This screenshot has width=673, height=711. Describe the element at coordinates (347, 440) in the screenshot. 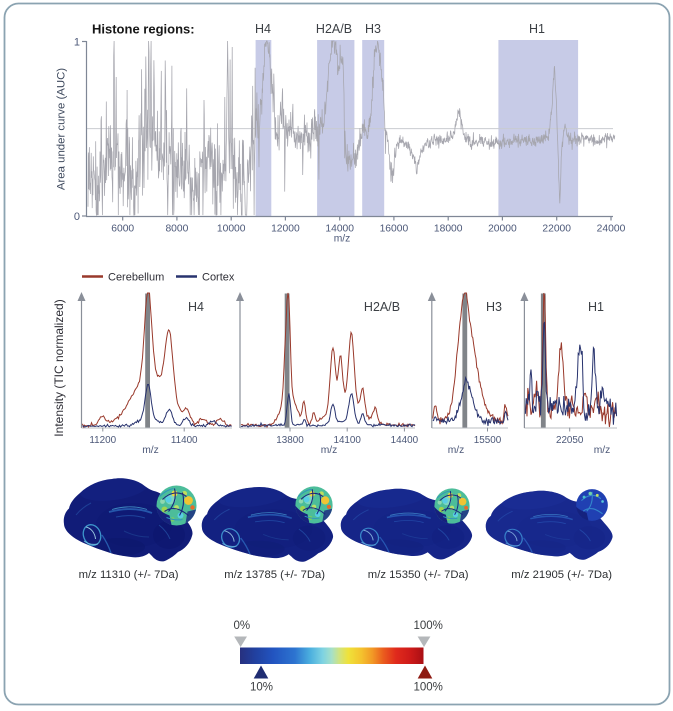

I see `svg-text: 14100` at that location.